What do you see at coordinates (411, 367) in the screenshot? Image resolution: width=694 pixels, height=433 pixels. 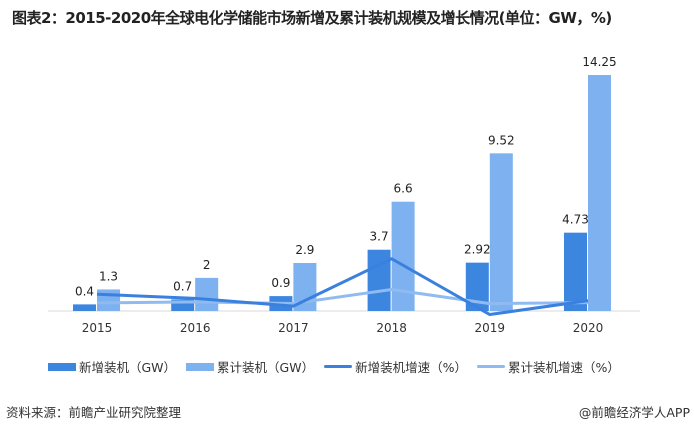 I see `legend-label: 新增装机增速（%）` at bounding box center [411, 367].